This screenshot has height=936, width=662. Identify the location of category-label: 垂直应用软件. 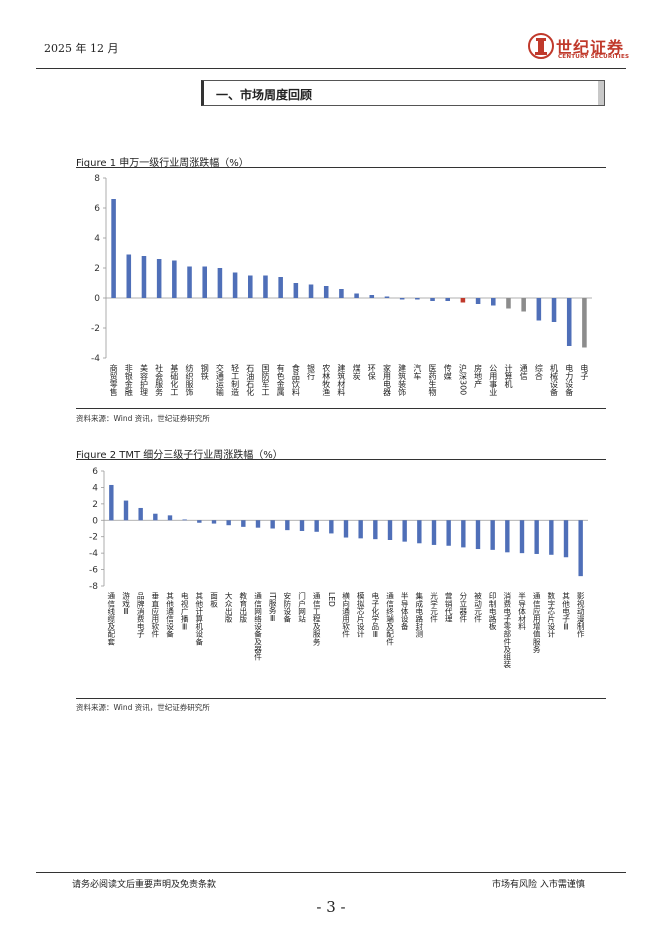
(155, 615).